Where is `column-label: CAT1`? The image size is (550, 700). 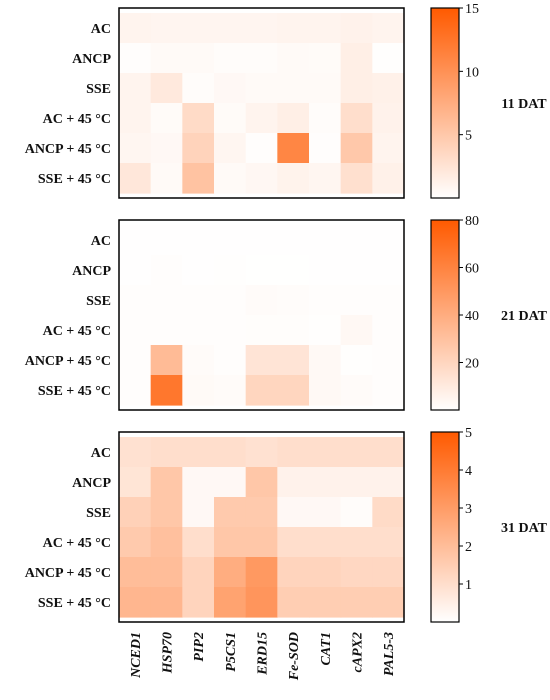 column-label: CAT1 is located at coordinates (326, 648).